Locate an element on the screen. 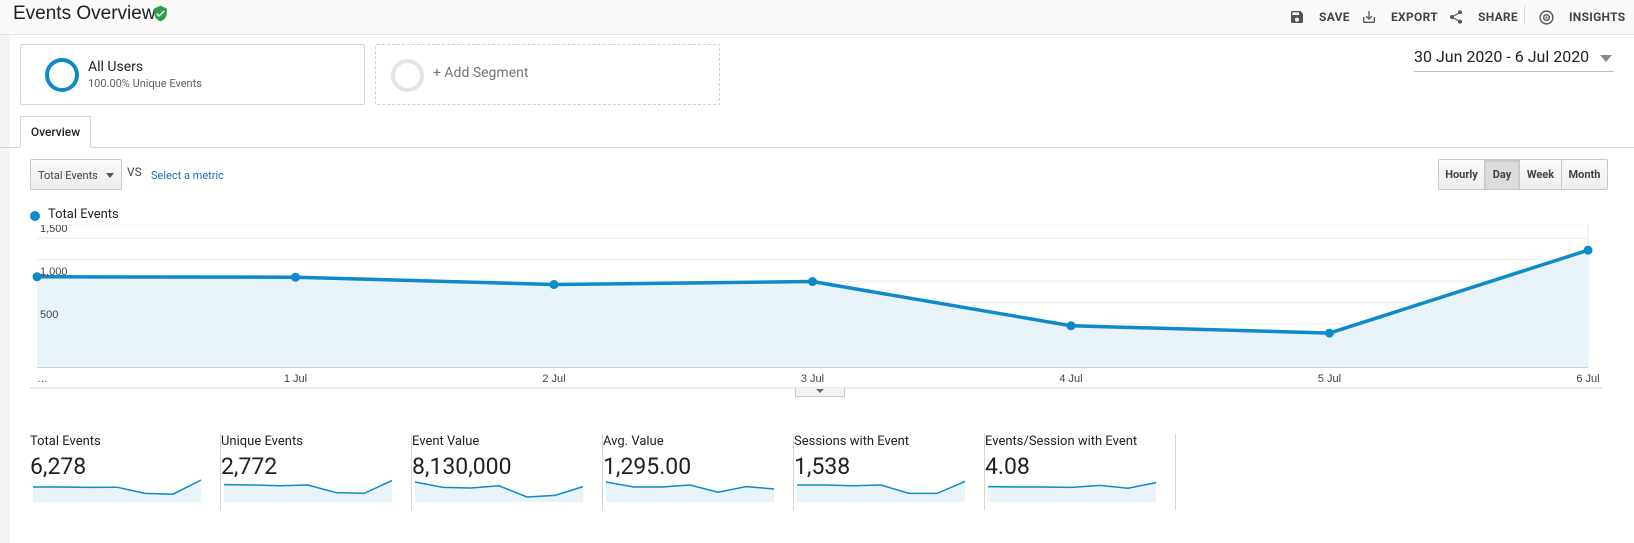  legend-swatch is located at coordinates (35, 216).